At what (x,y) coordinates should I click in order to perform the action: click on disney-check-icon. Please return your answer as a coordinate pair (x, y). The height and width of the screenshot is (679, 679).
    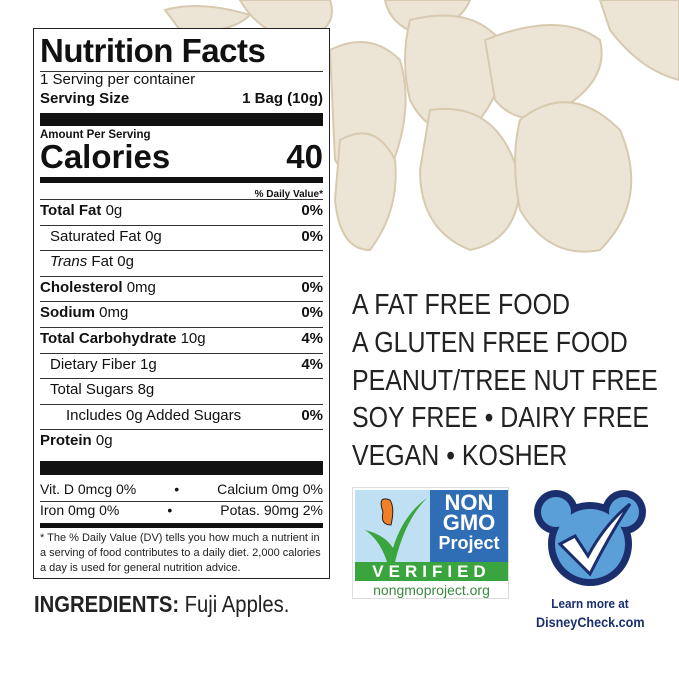
    Looking at the image, I should click on (590, 541).